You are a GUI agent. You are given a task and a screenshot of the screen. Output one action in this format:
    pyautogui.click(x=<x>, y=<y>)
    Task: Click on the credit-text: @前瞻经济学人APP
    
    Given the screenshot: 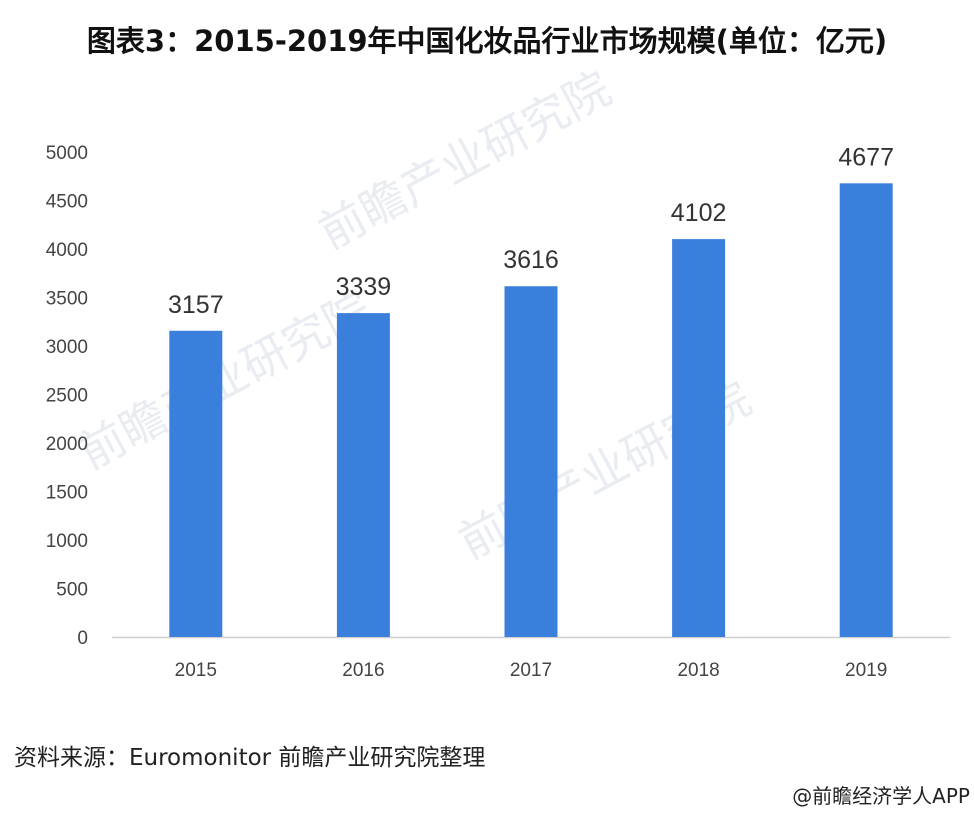 What is the action you would take?
    pyautogui.click(x=881, y=796)
    